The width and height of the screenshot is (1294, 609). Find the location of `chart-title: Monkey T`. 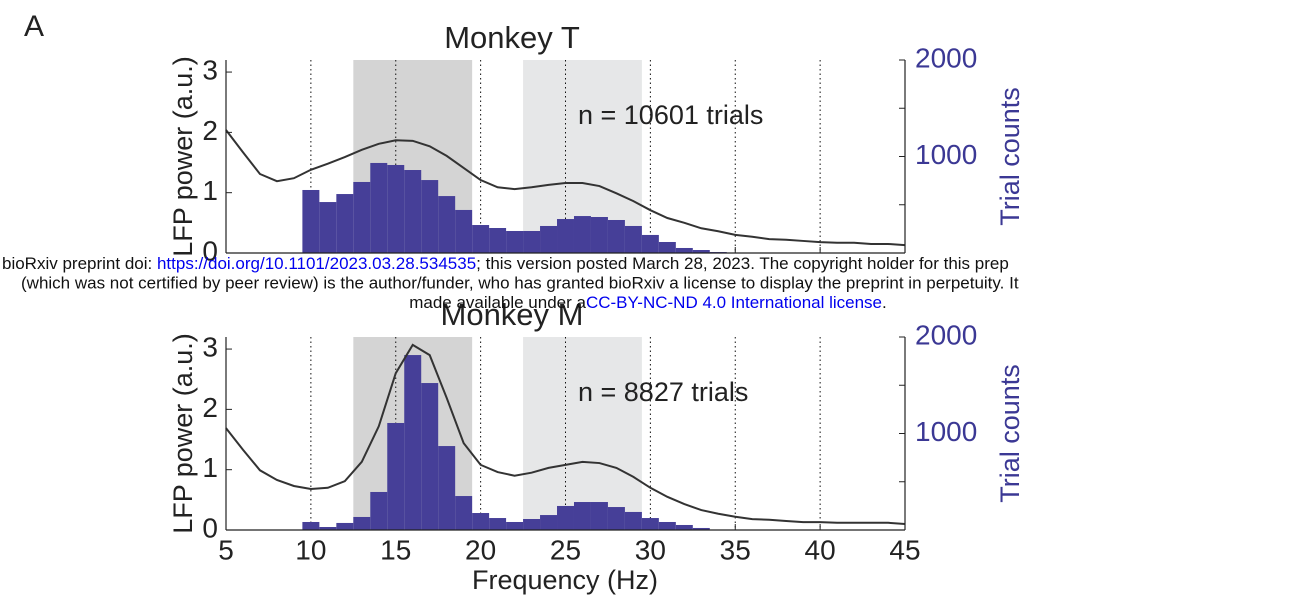

chart-title: Monkey T is located at coordinates (512, 37).